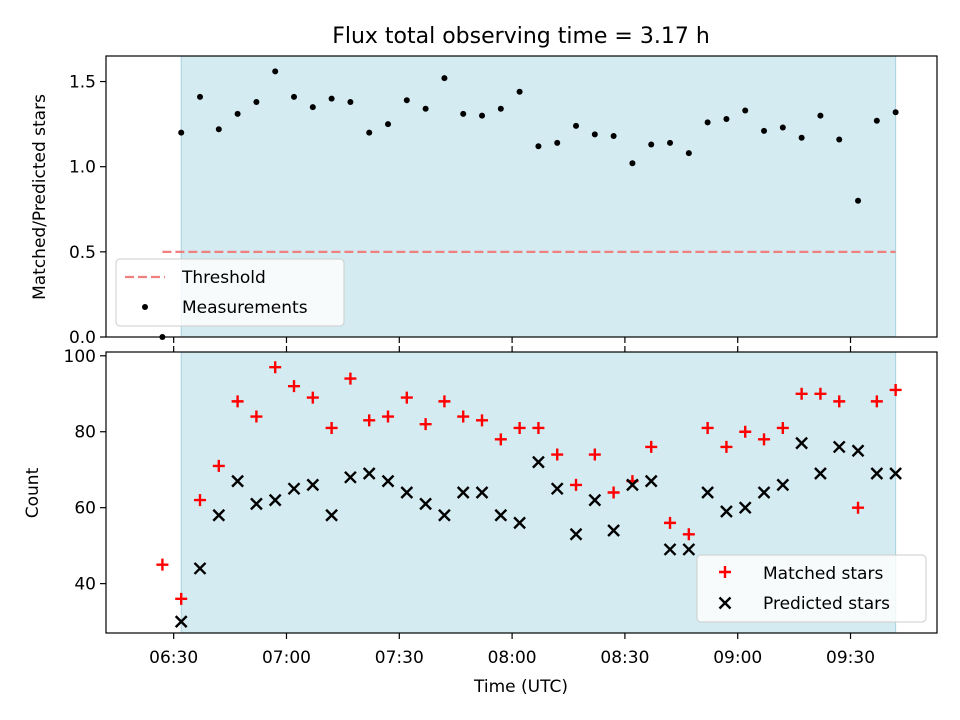 The image size is (960, 720). Describe the element at coordinates (521, 36) in the screenshot. I see `chart-title: Flux total observing time = 3.17 h` at that location.